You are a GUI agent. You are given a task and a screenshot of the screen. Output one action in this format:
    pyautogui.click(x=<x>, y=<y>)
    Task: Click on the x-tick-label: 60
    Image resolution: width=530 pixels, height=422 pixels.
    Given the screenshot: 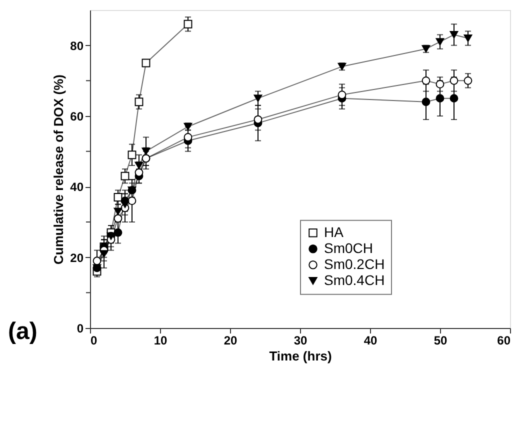 What is the action you would take?
    pyautogui.click(x=504, y=341)
    